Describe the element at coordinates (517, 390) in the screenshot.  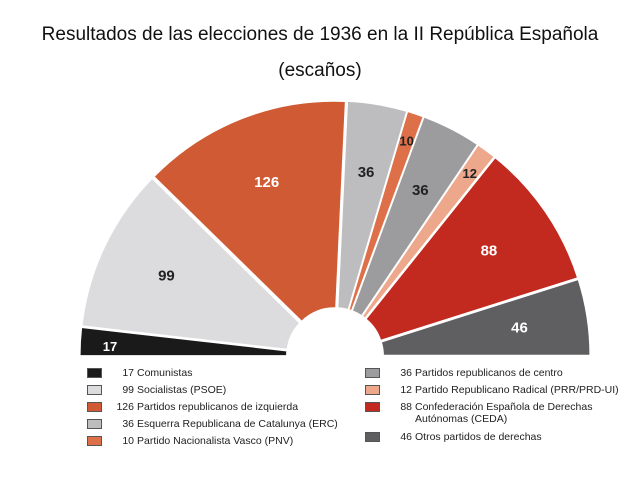
I see `legend-label: Partido Republicano Radical (PRR/PRD-UI)` at that location.